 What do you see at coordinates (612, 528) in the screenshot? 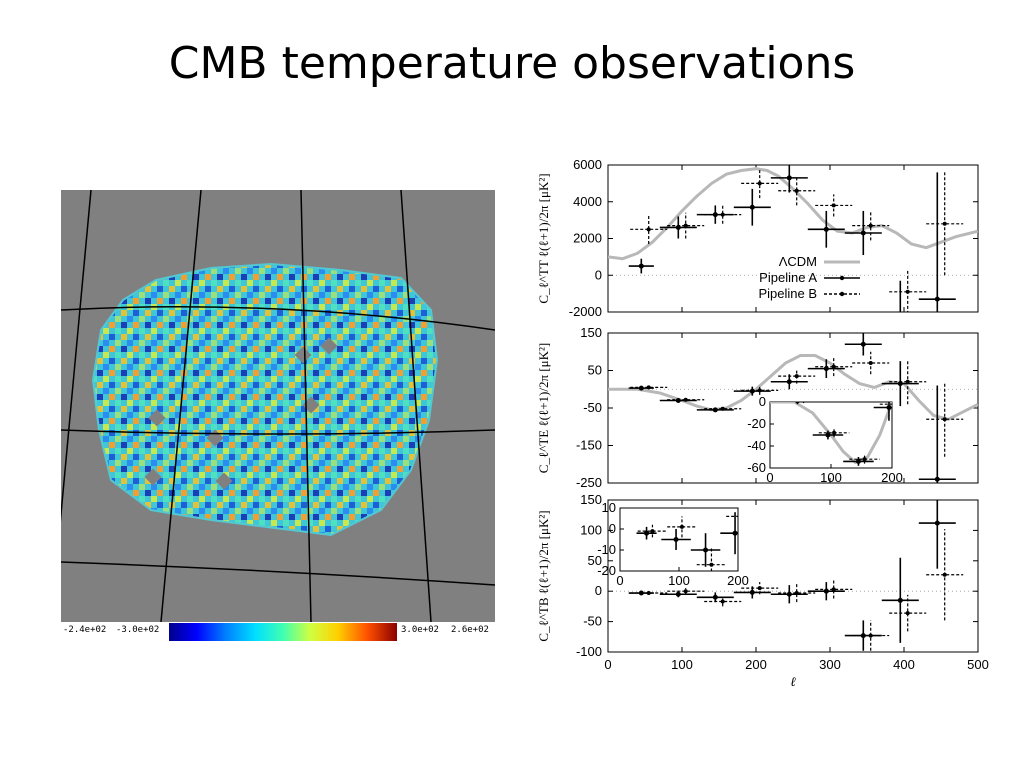
I see `inset-y-tick-label: 0` at bounding box center [612, 528].